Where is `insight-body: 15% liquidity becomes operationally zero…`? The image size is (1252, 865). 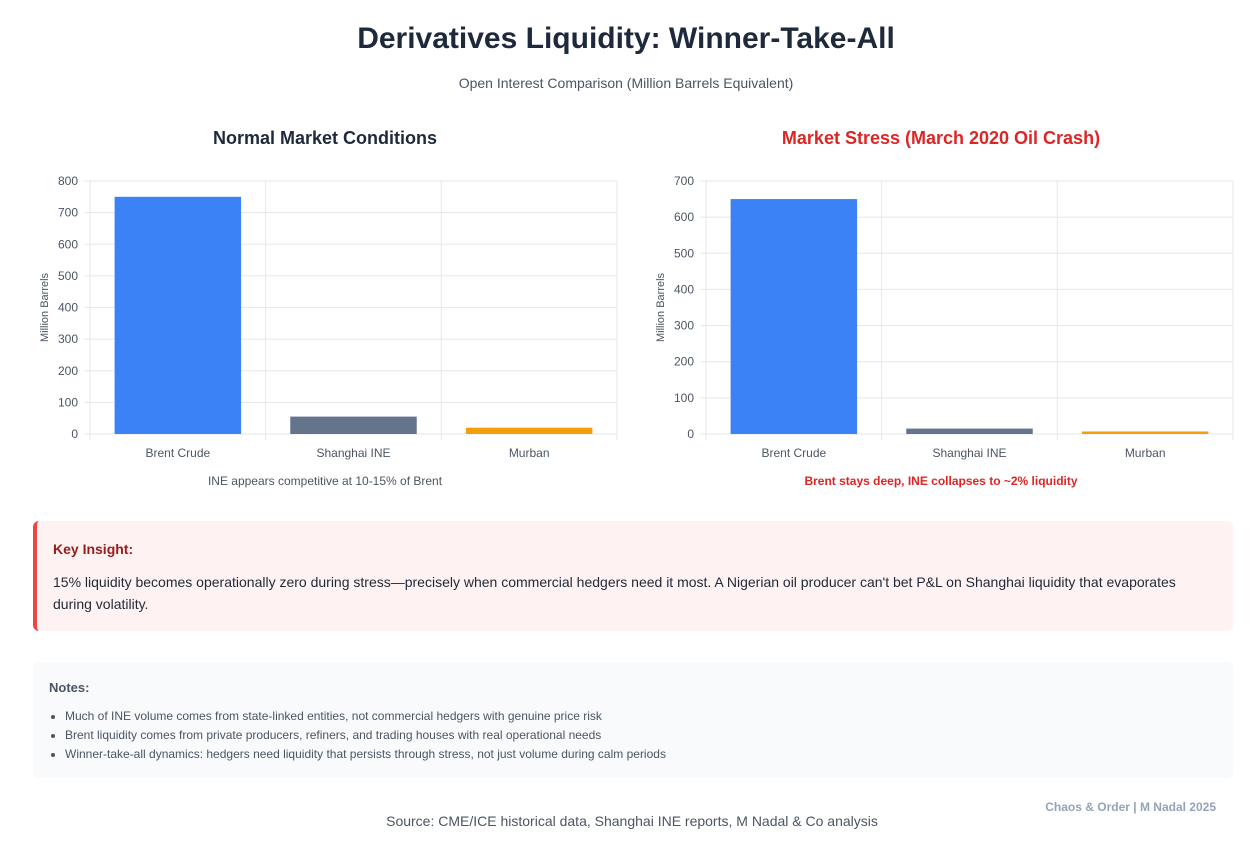 insight-body: 15% liquidity becomes operationally zero… is located at coordinates (614, 593).